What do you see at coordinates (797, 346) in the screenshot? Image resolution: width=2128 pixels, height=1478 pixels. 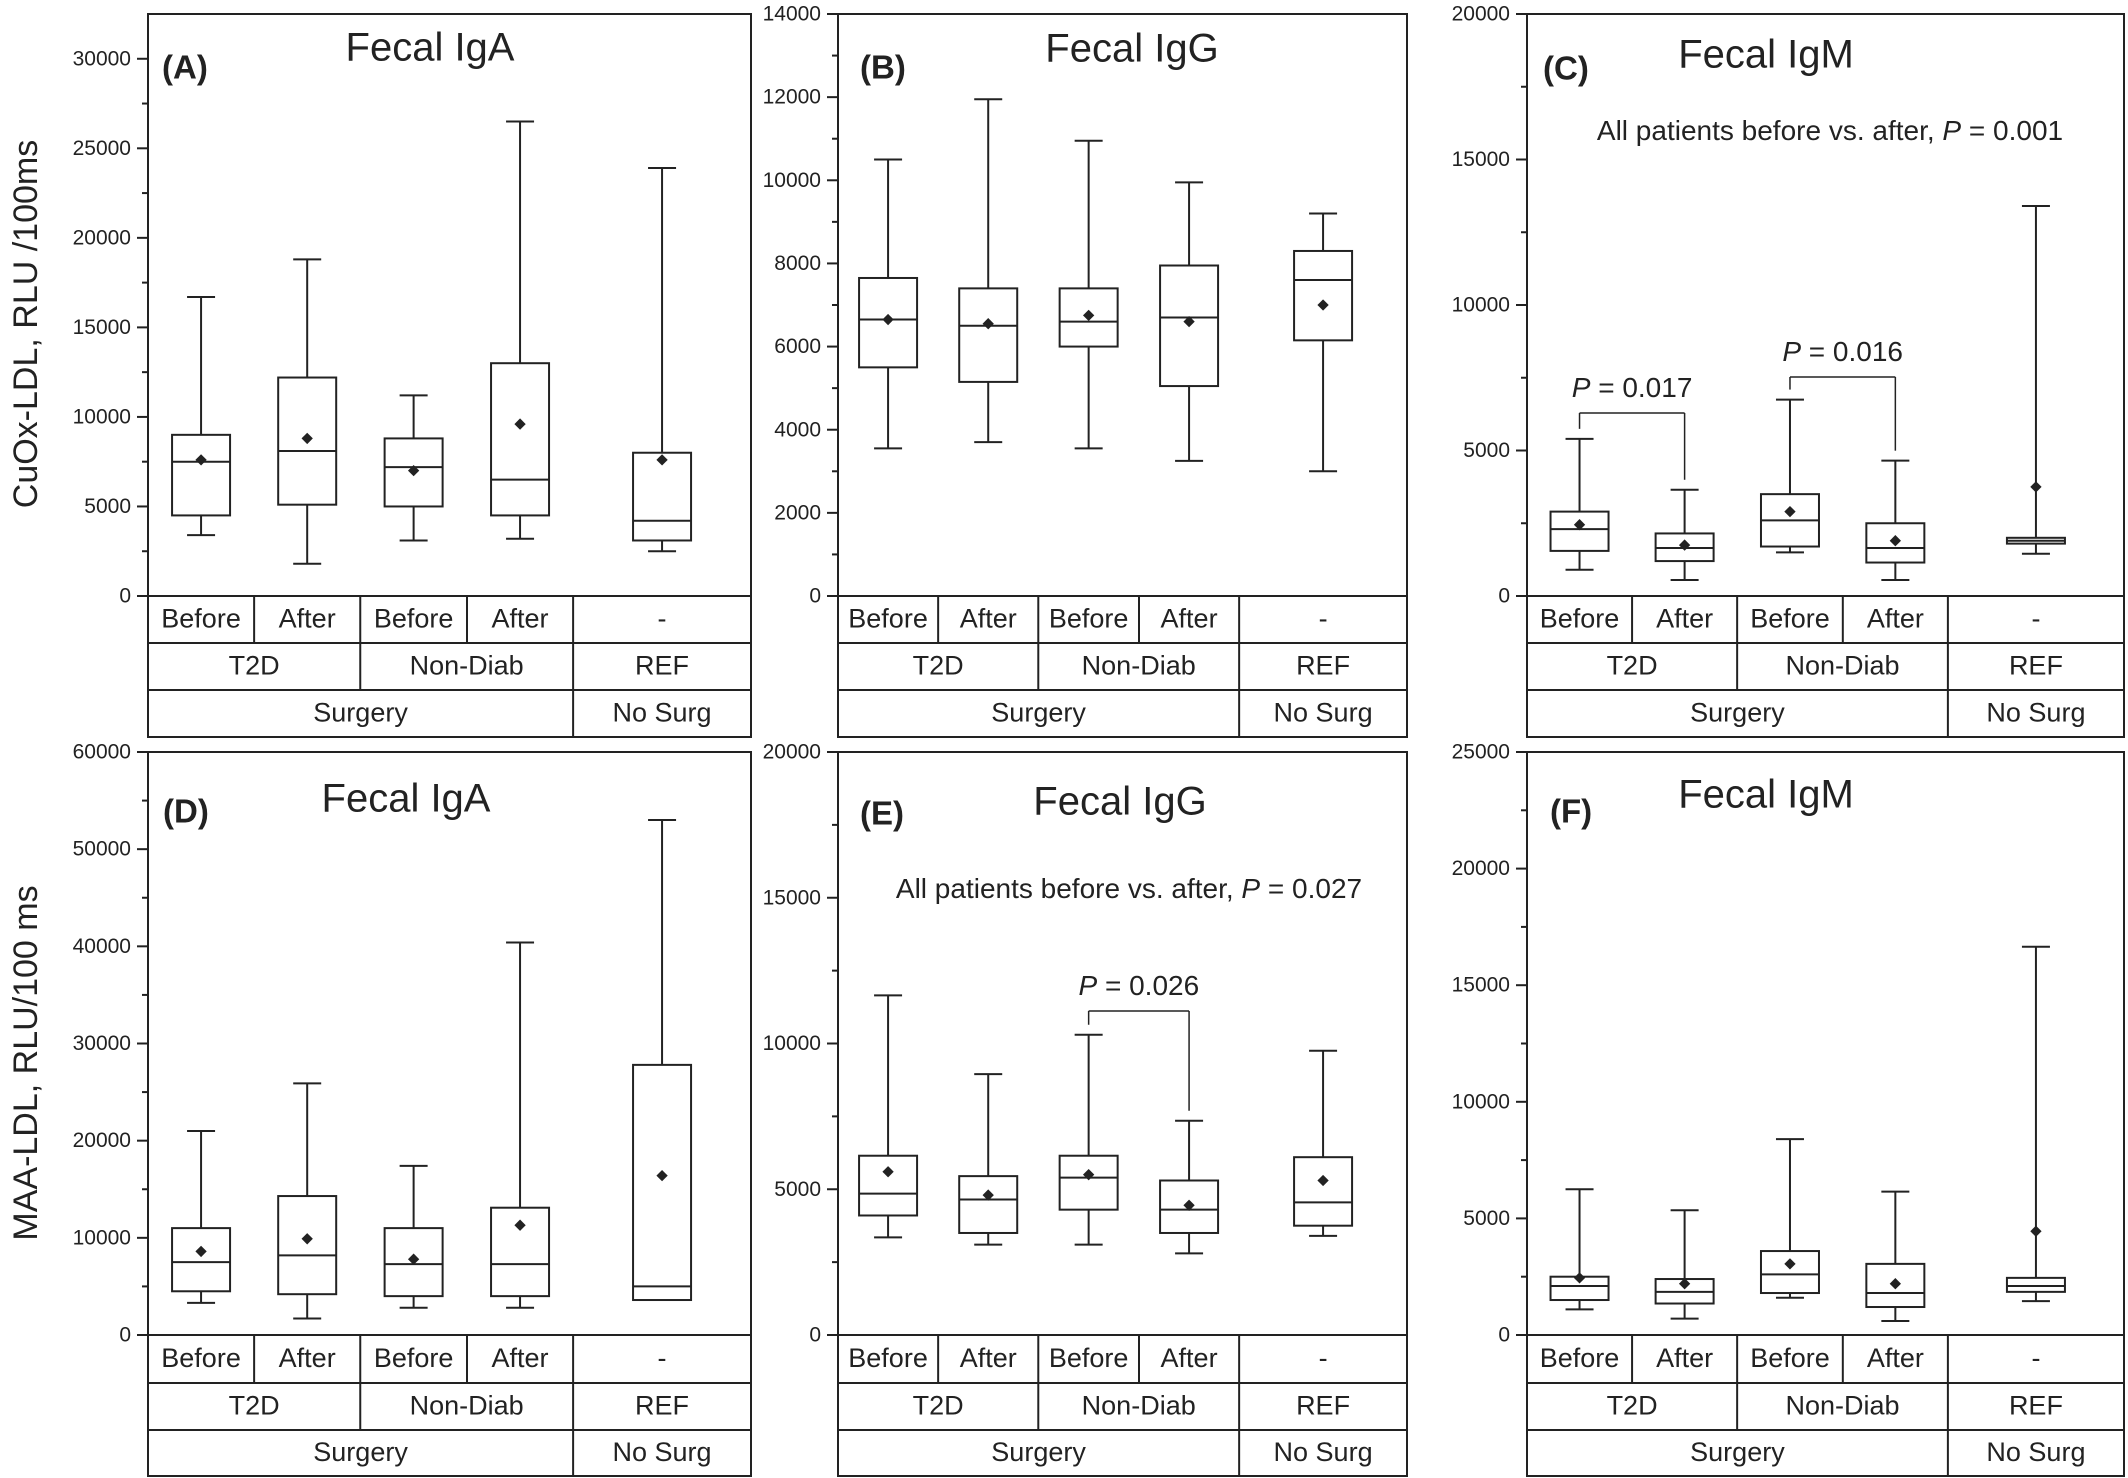 I see `y-tick-label: 6000` at bounding box center [797, 346].